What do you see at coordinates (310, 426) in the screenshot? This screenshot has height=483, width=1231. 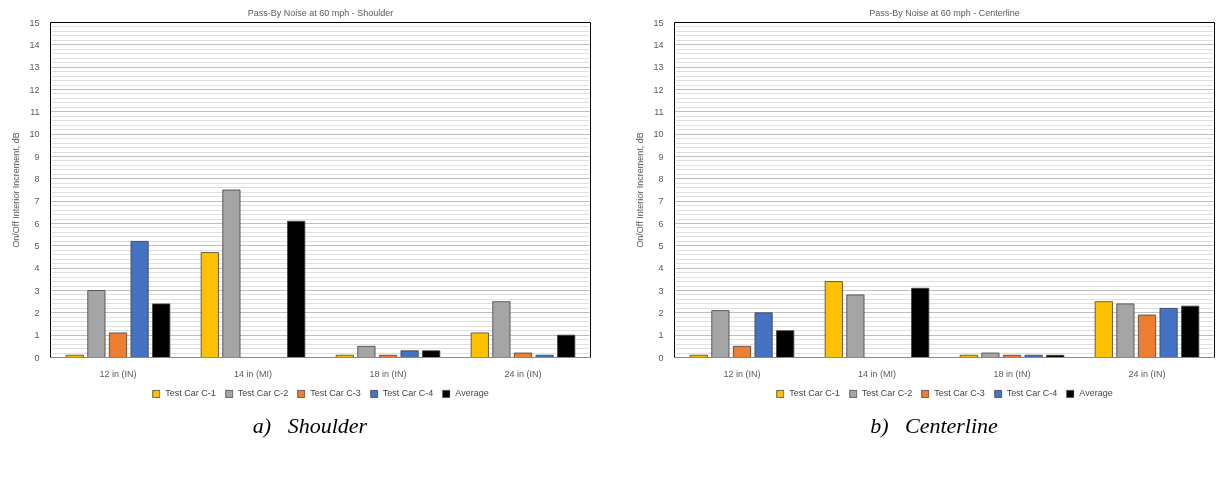 I see `text: a) Shoulder` at bounding box center [310, 426].